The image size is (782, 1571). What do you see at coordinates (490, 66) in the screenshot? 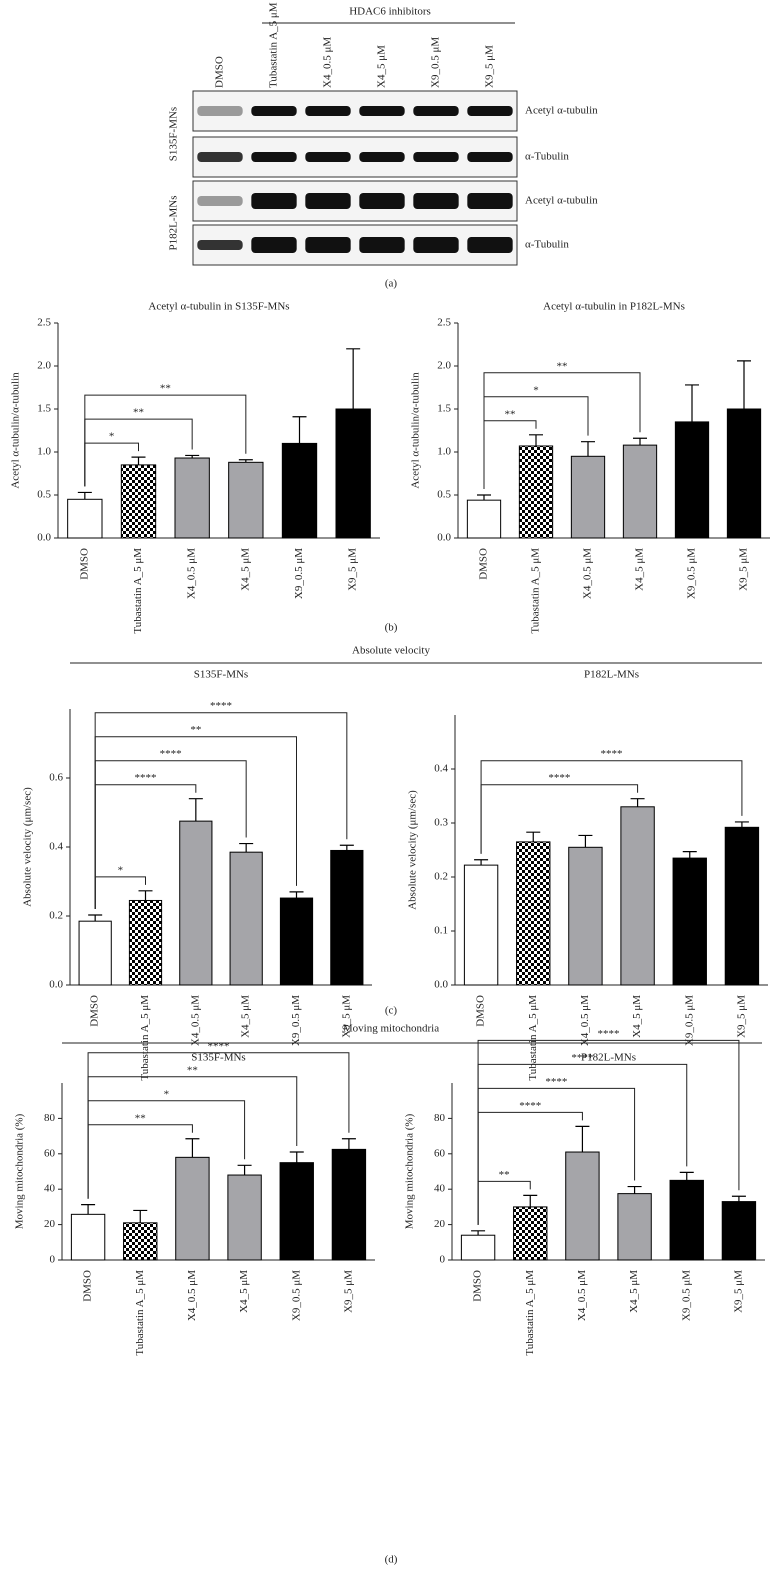
I see `lane-label: X9_5 μM` at bounding box center [490, 66].